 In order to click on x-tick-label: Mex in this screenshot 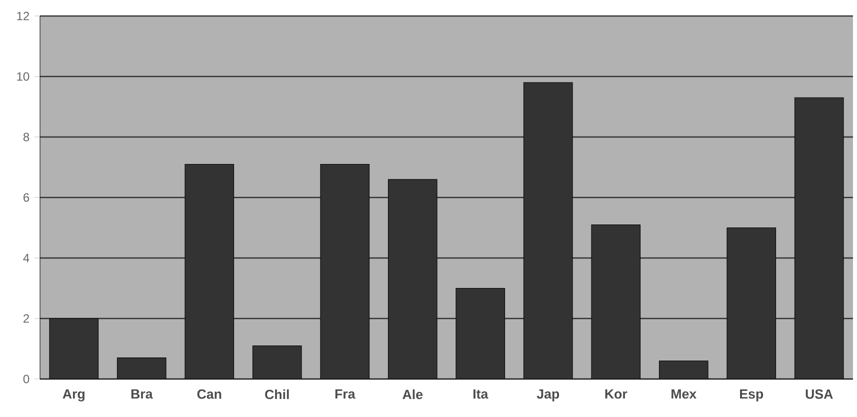, I will do `click(684, 394)`.